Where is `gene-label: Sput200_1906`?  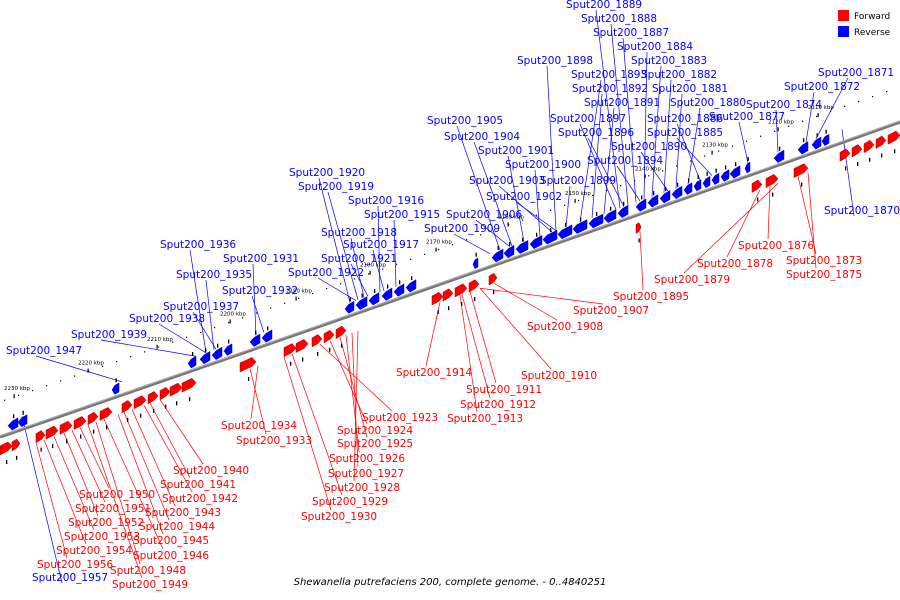 gene-label: Sput200_1906 is located at coordinates (484, 215).